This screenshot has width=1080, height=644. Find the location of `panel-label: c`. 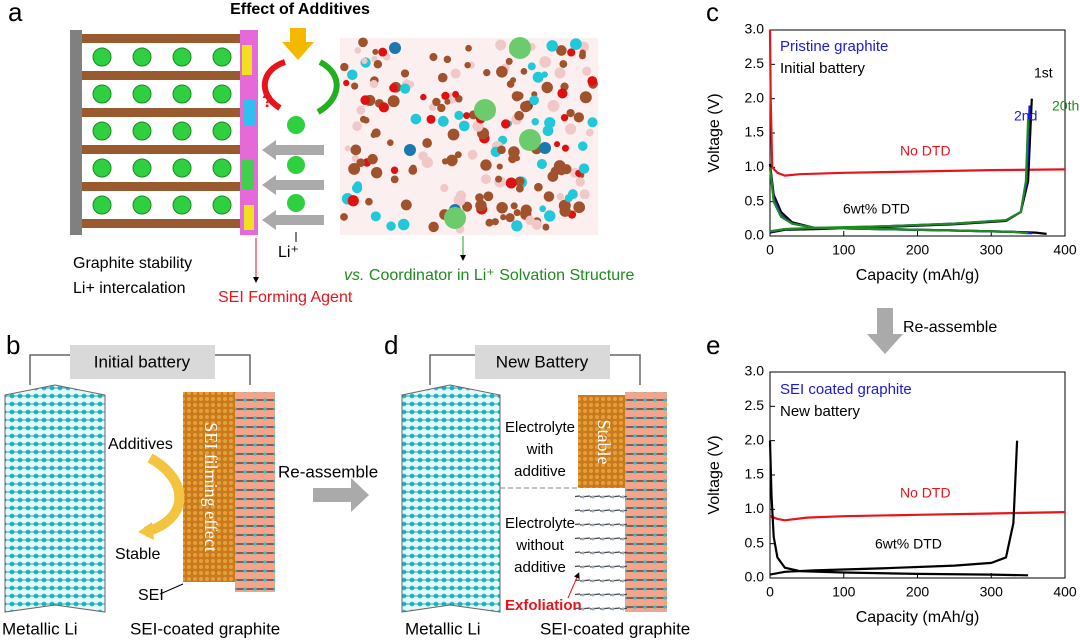

panel-label: c is located at coordinates (712, 13).